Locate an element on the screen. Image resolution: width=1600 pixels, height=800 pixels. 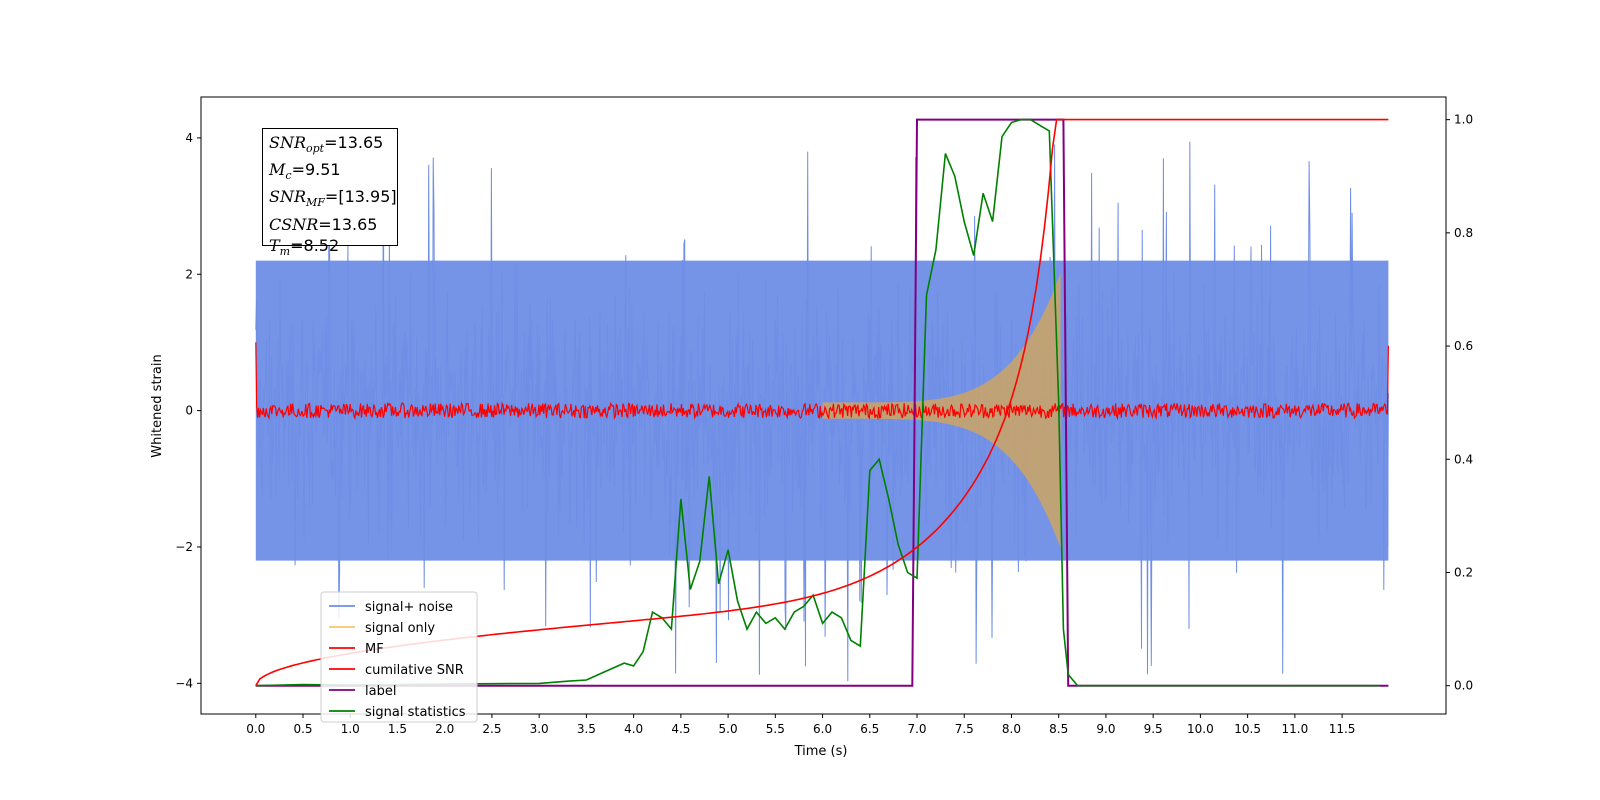
y2-tick-label: 1.0 is located at coordinates (1463, 120).